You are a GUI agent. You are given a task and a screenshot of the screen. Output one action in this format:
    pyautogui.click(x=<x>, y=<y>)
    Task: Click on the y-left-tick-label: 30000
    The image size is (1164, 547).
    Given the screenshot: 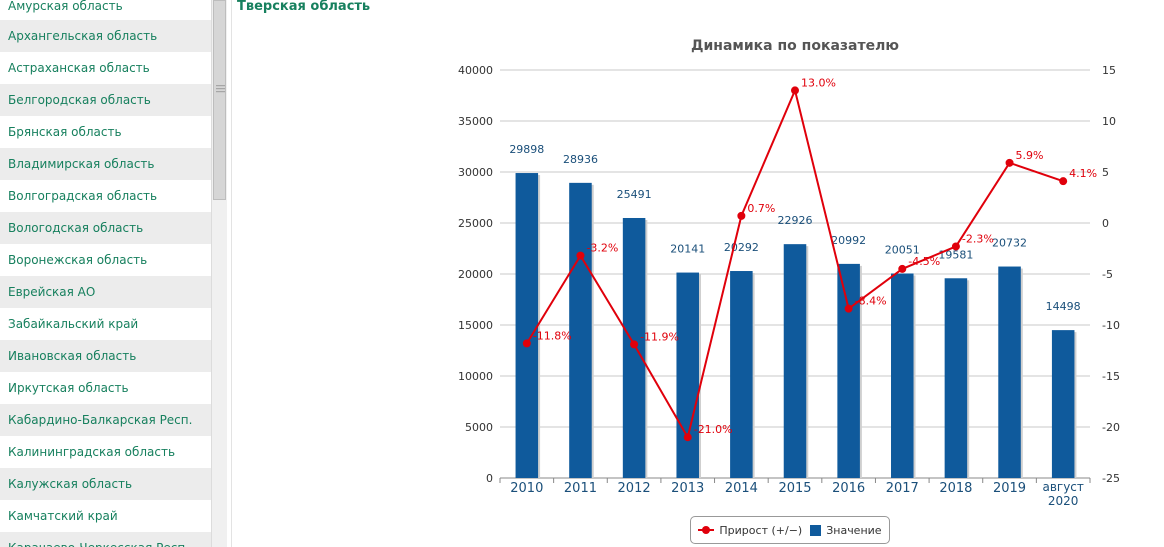 What is the action you would take?
    pyautogui.click(x=475, y=172)
    